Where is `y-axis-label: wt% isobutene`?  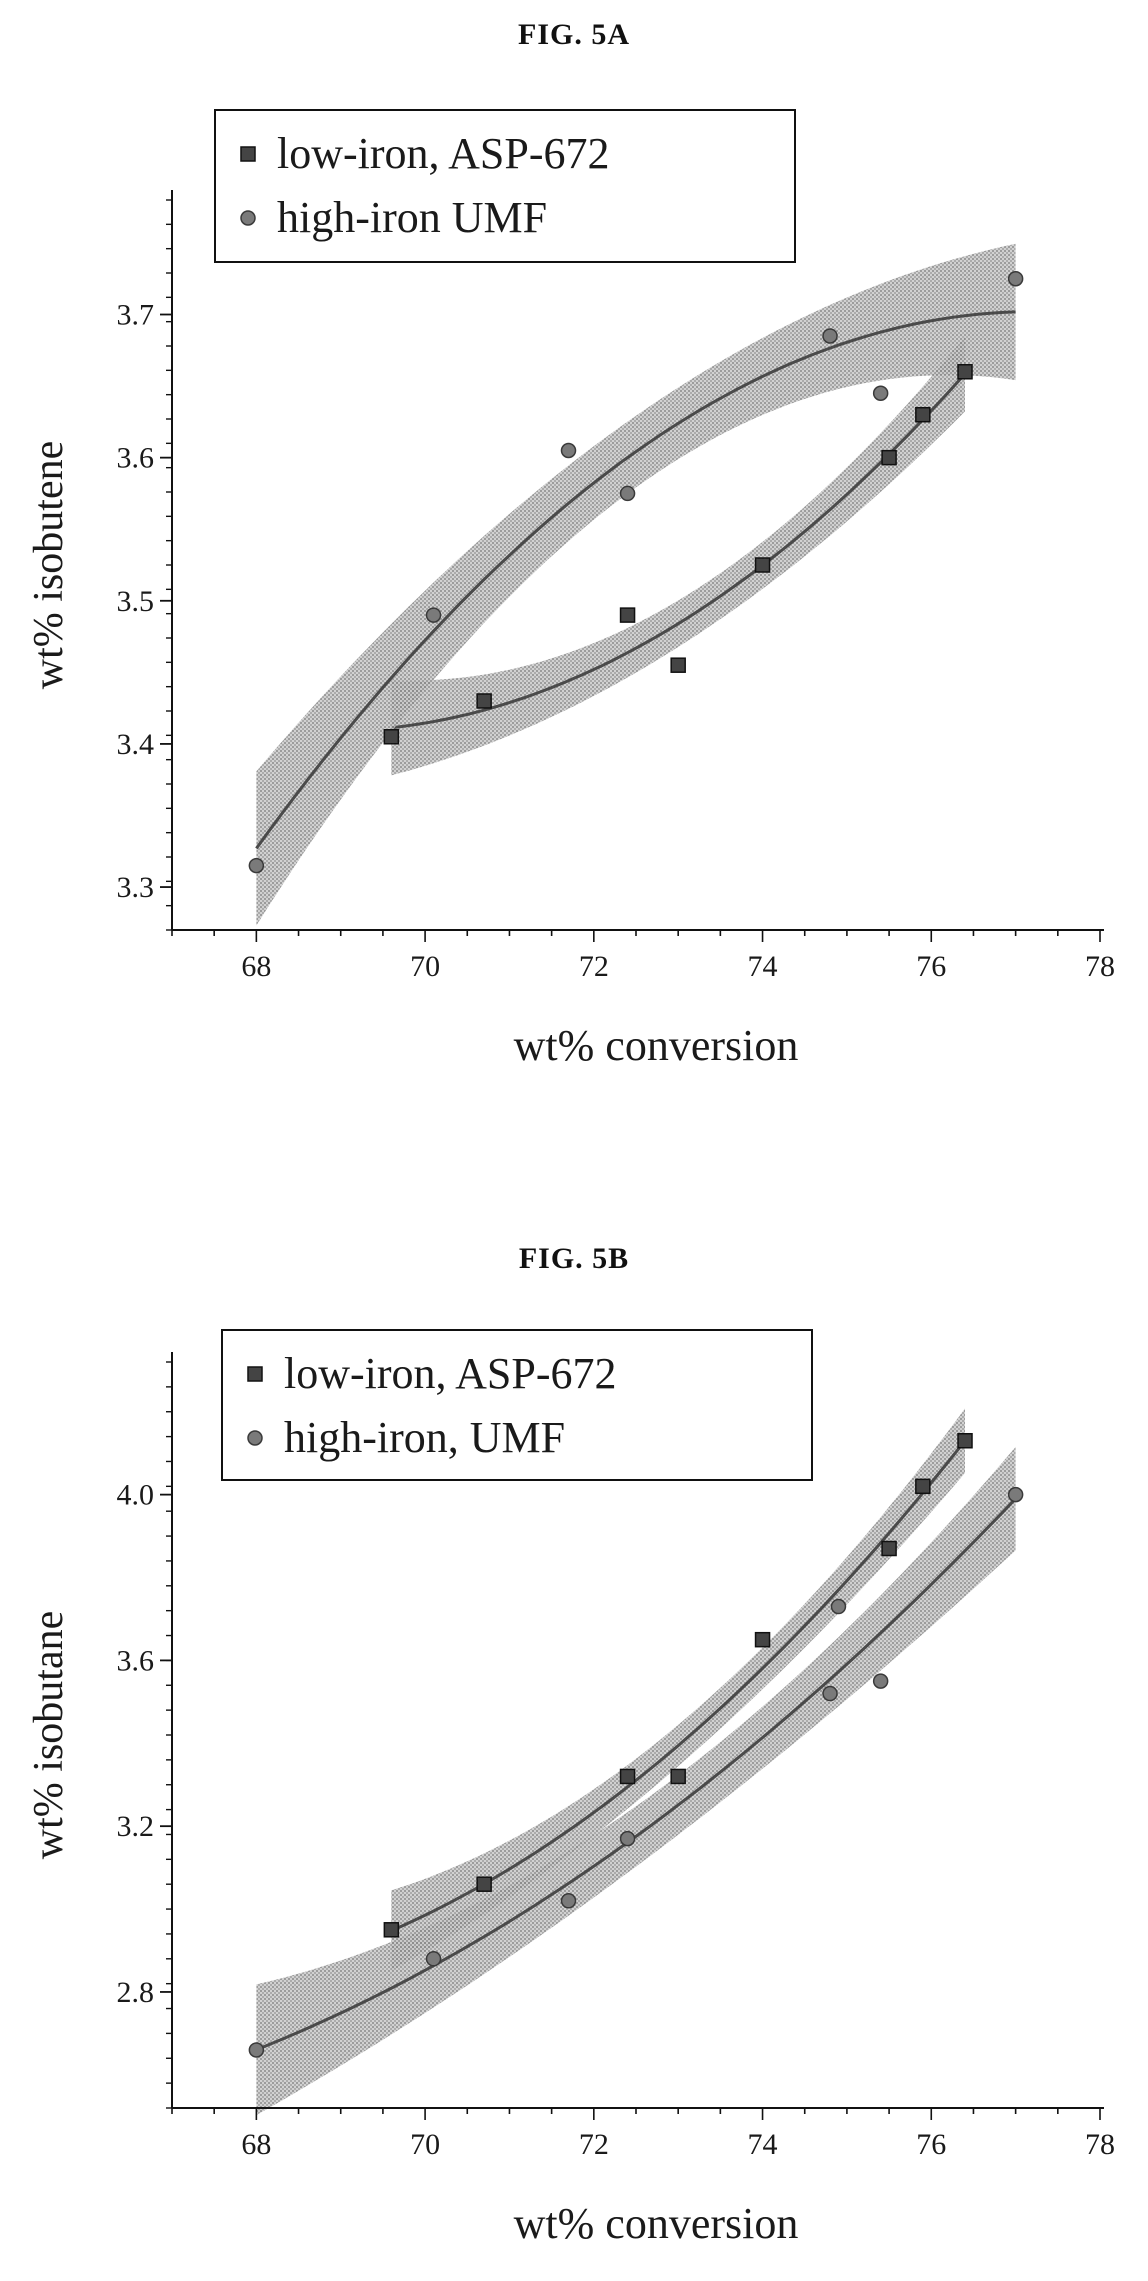
y-axis-label: wt% isobutene is located at coordinates (49, 565).